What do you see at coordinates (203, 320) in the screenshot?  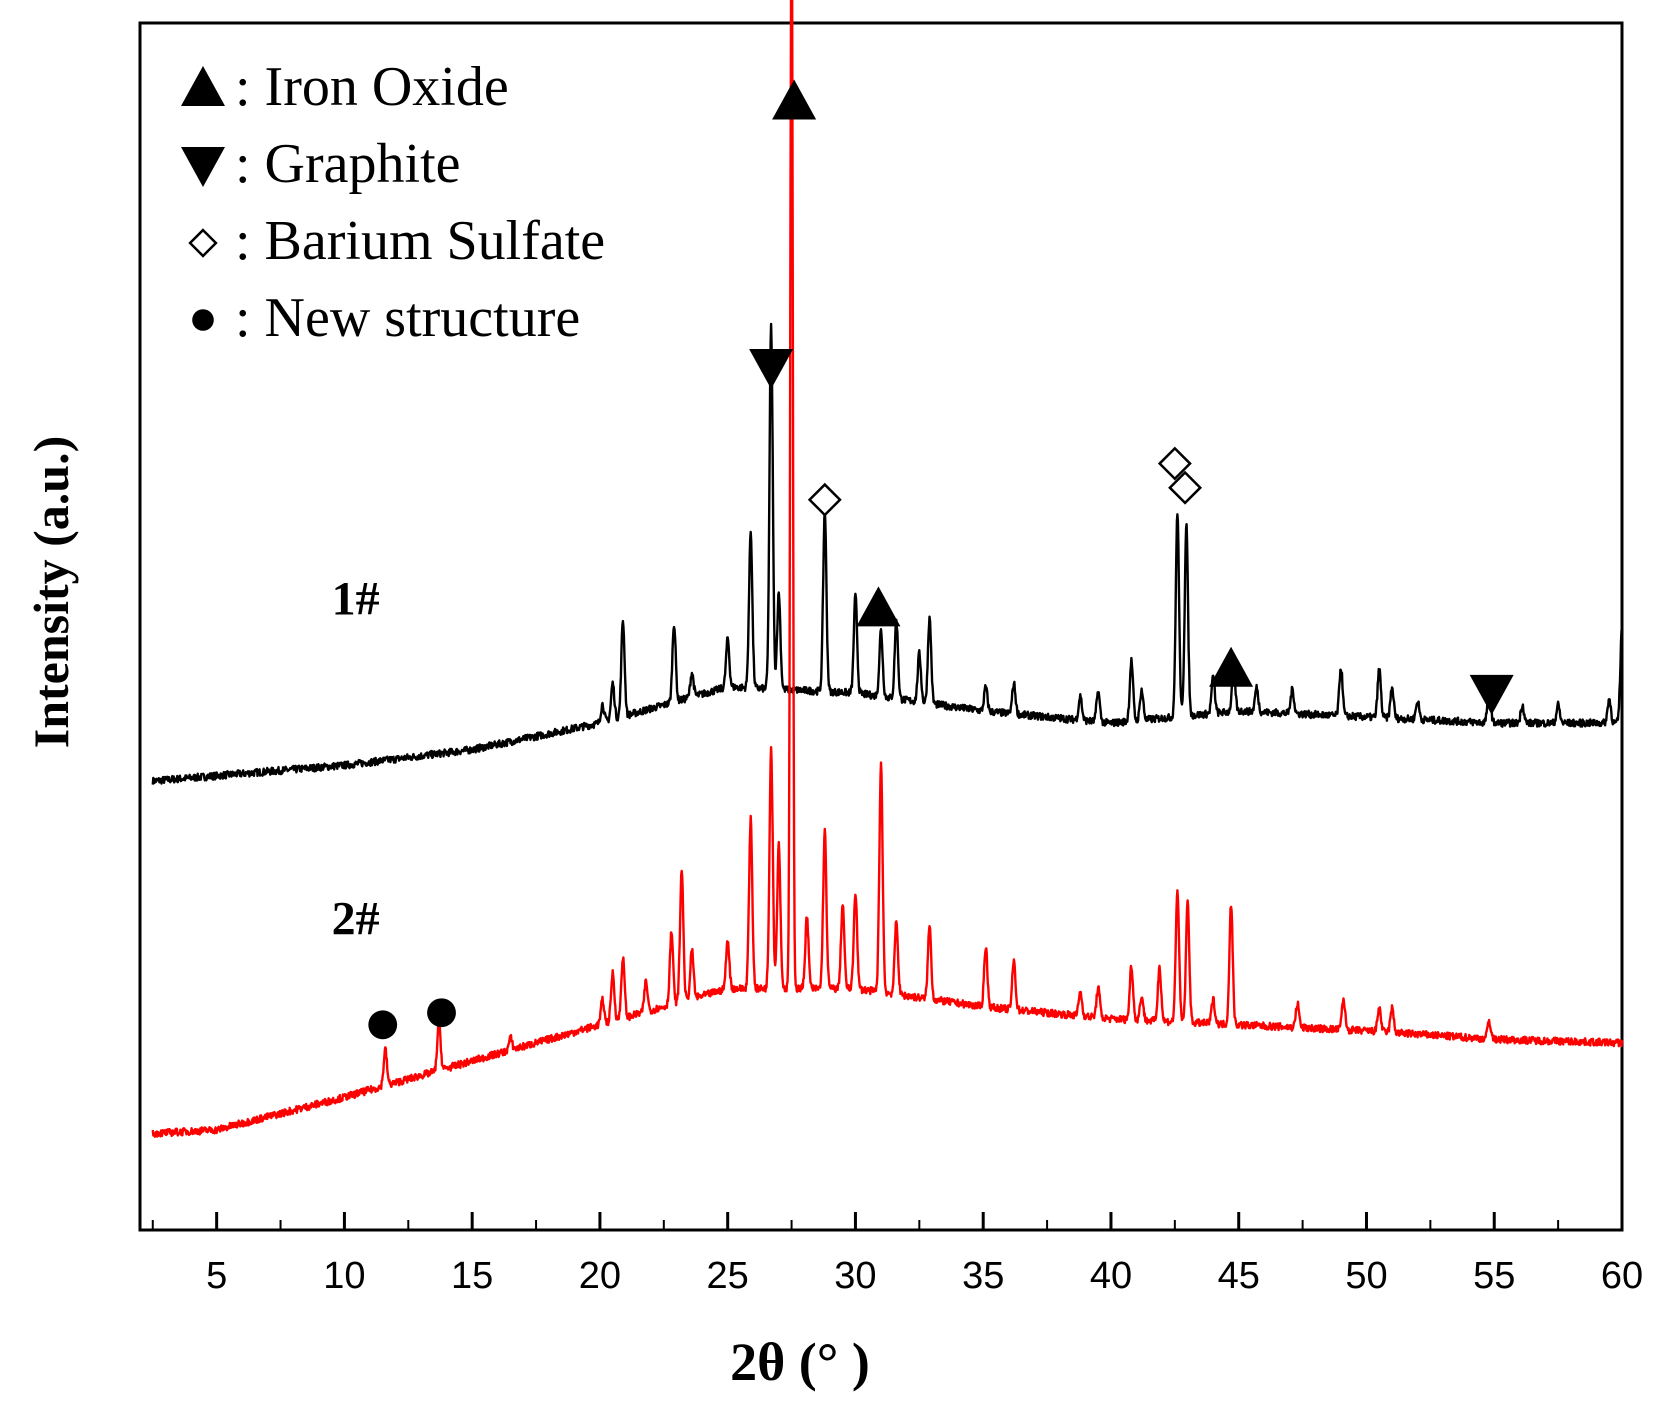 I see `legend-circle-marker` at bounding box center [203, 320].